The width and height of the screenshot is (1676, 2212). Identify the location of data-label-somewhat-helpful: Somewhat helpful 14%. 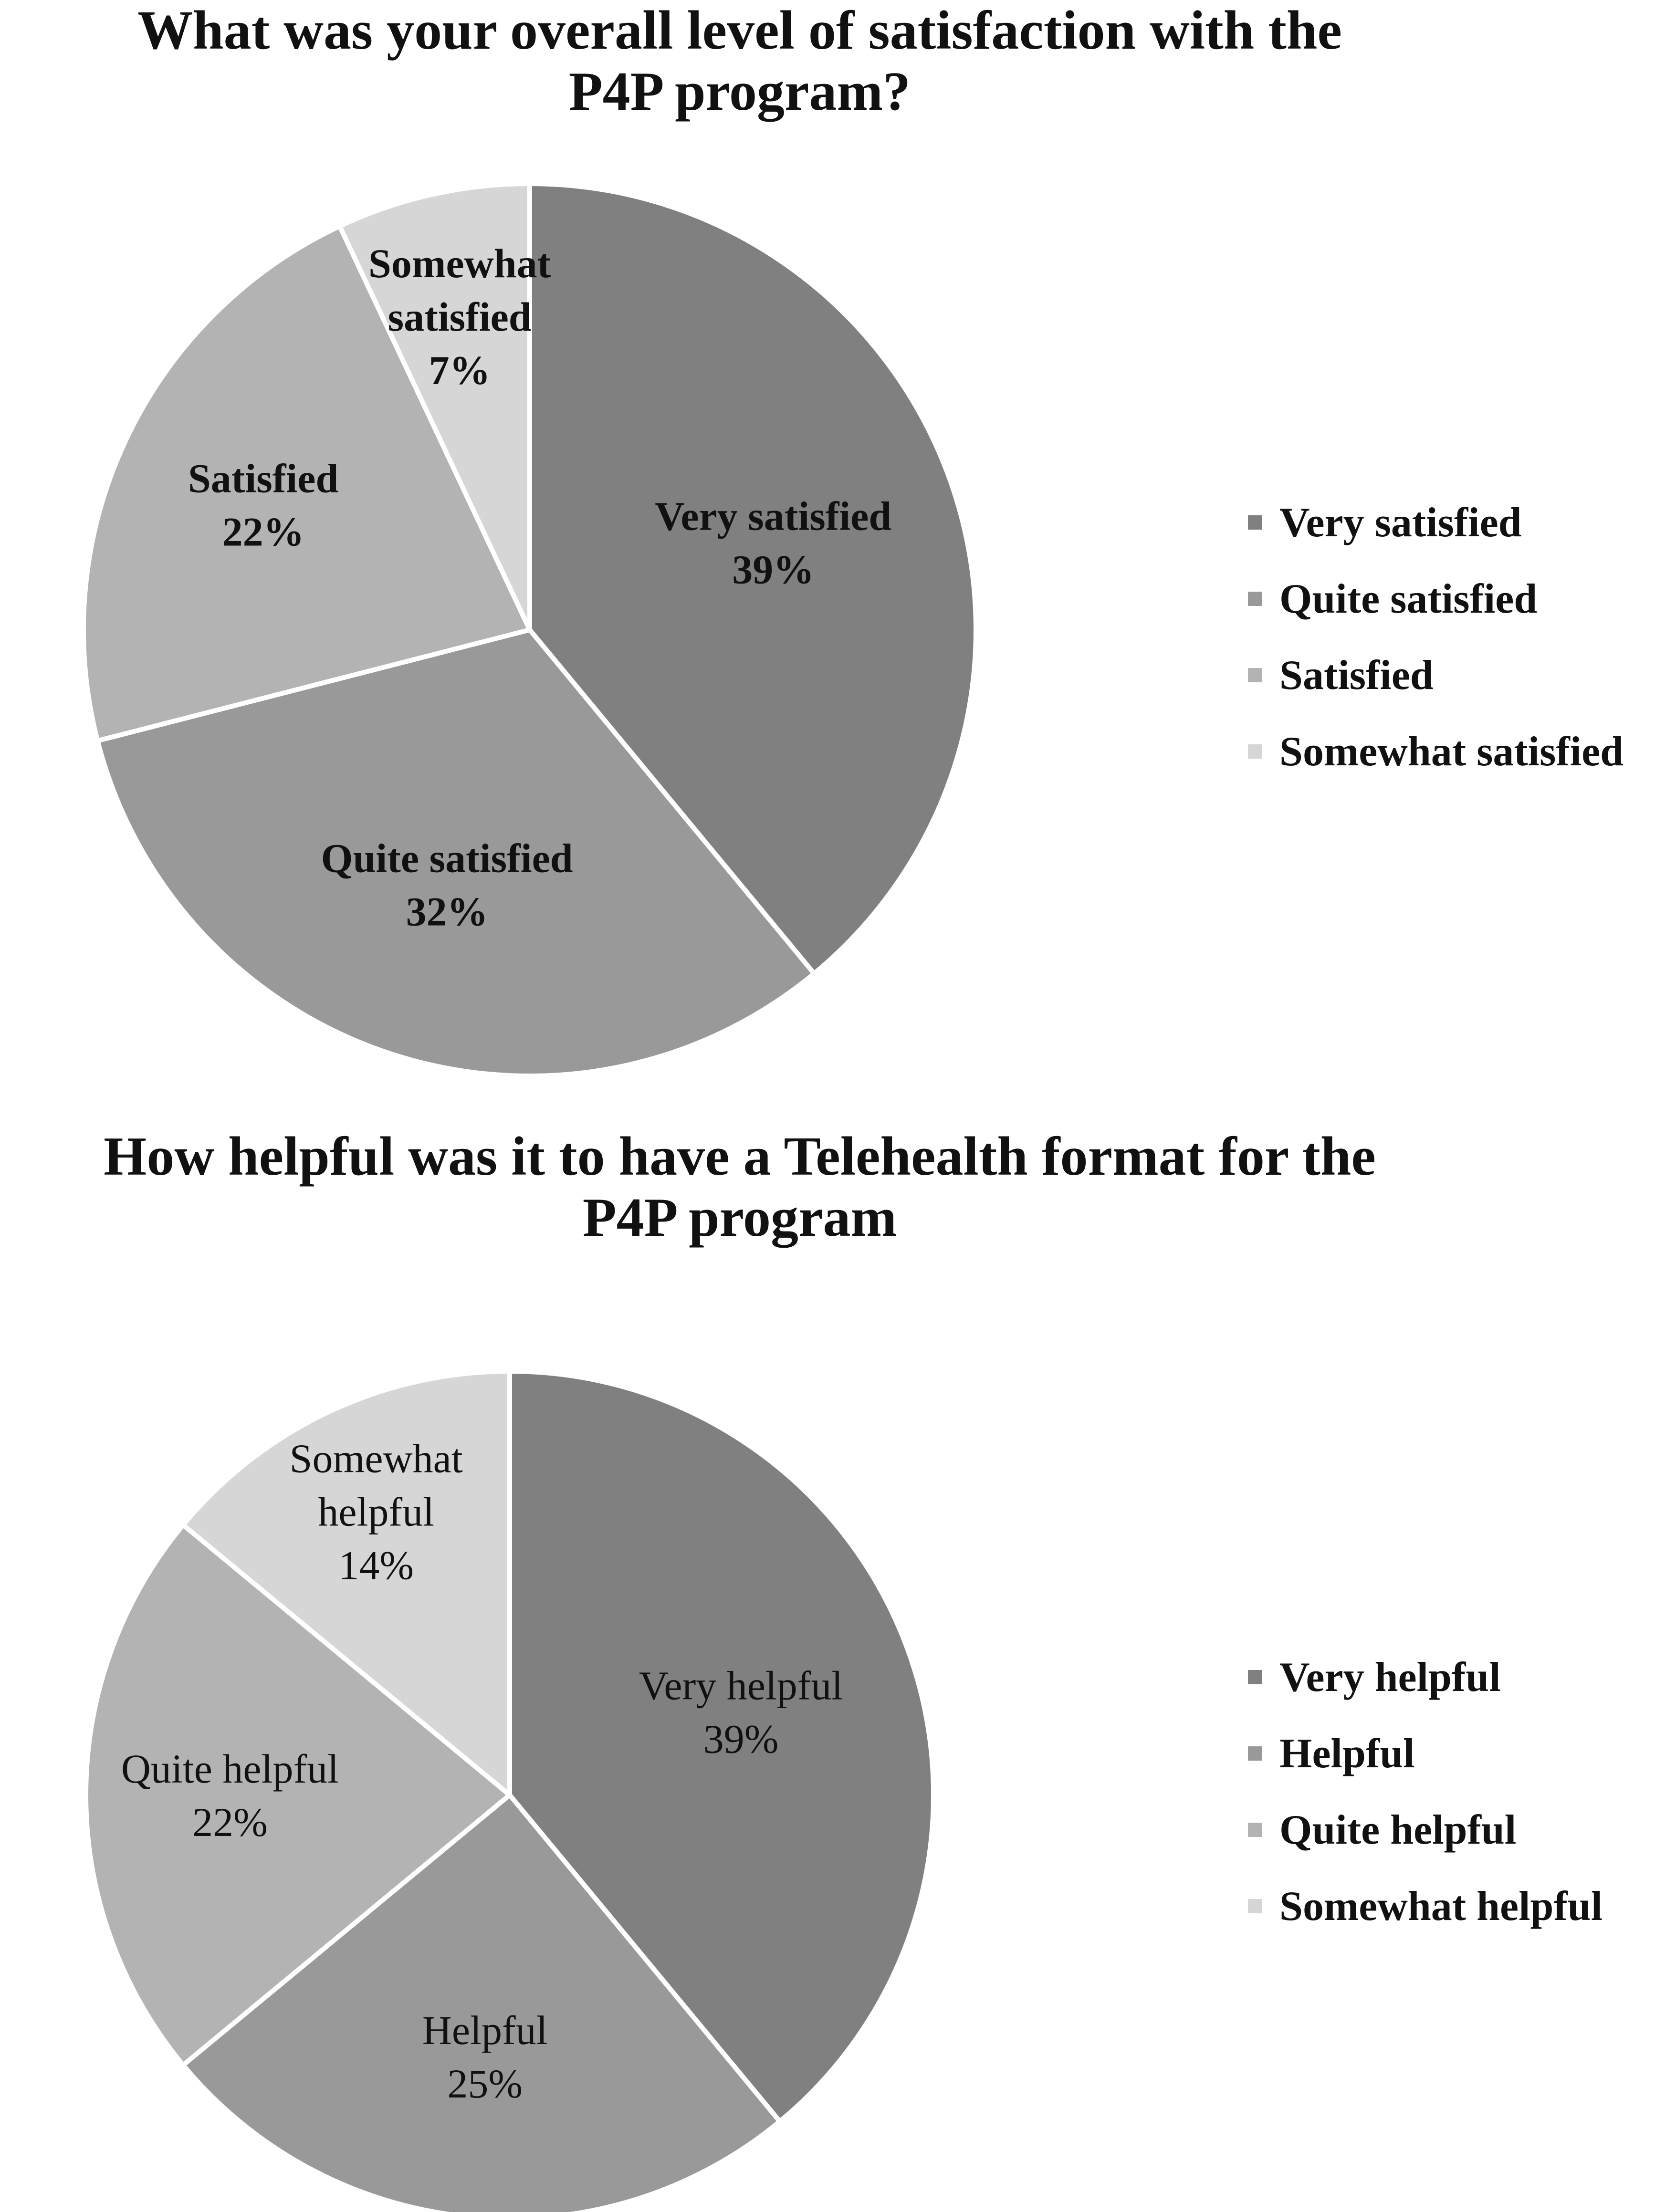
(377, 1512).